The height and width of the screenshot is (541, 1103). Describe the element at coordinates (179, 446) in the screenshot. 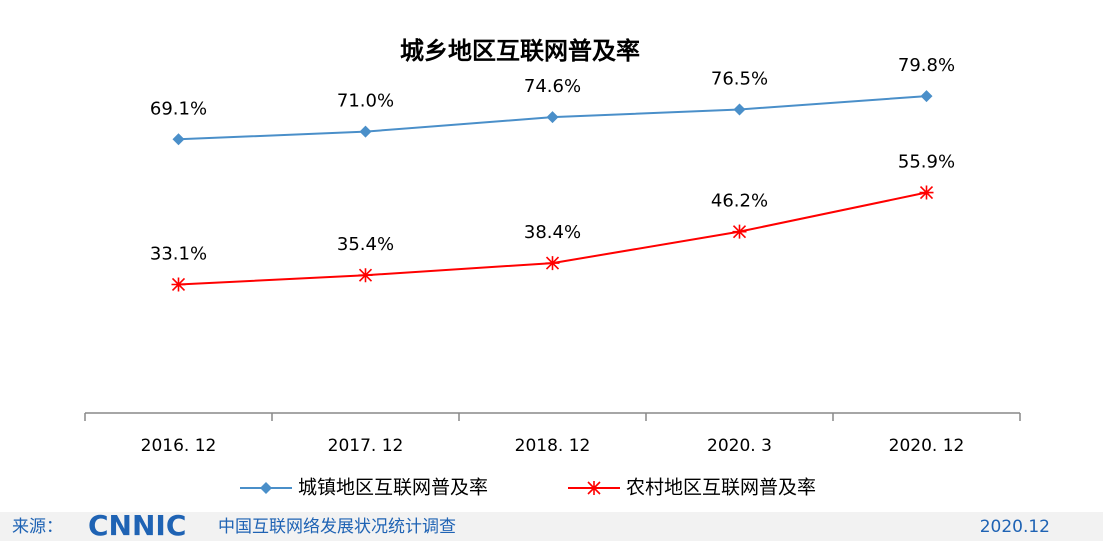

I see `x-tick-label: 2016. 12` at that location.